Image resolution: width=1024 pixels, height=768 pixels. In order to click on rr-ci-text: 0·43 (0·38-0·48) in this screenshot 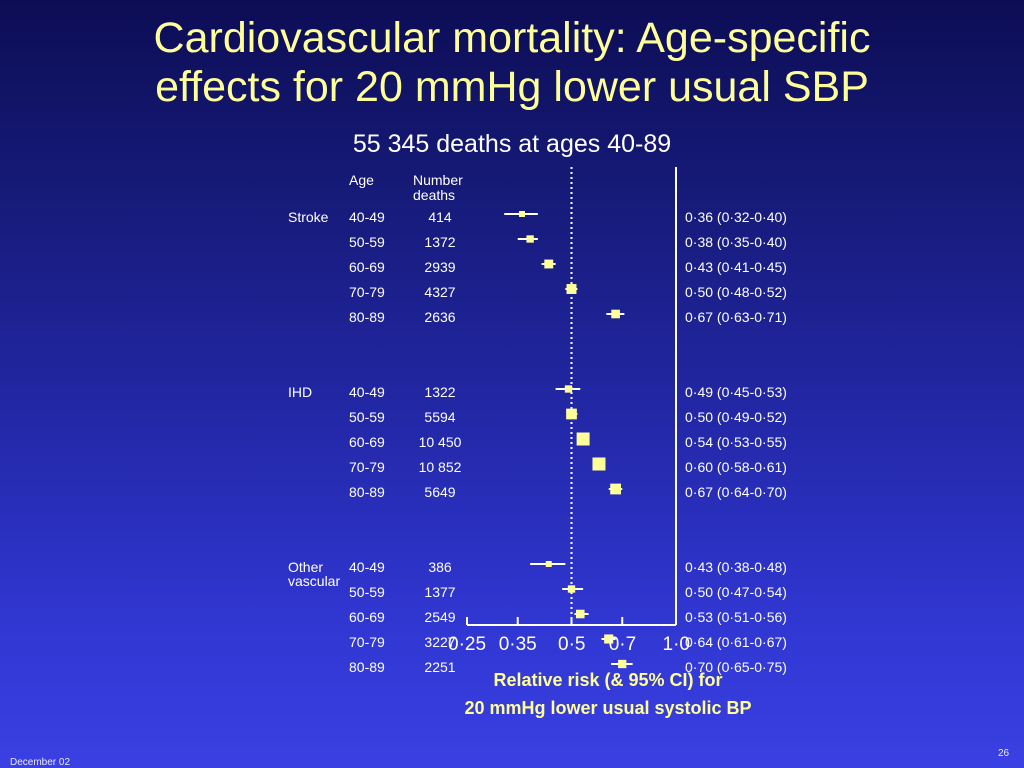, I will do `click(736, 567)`.